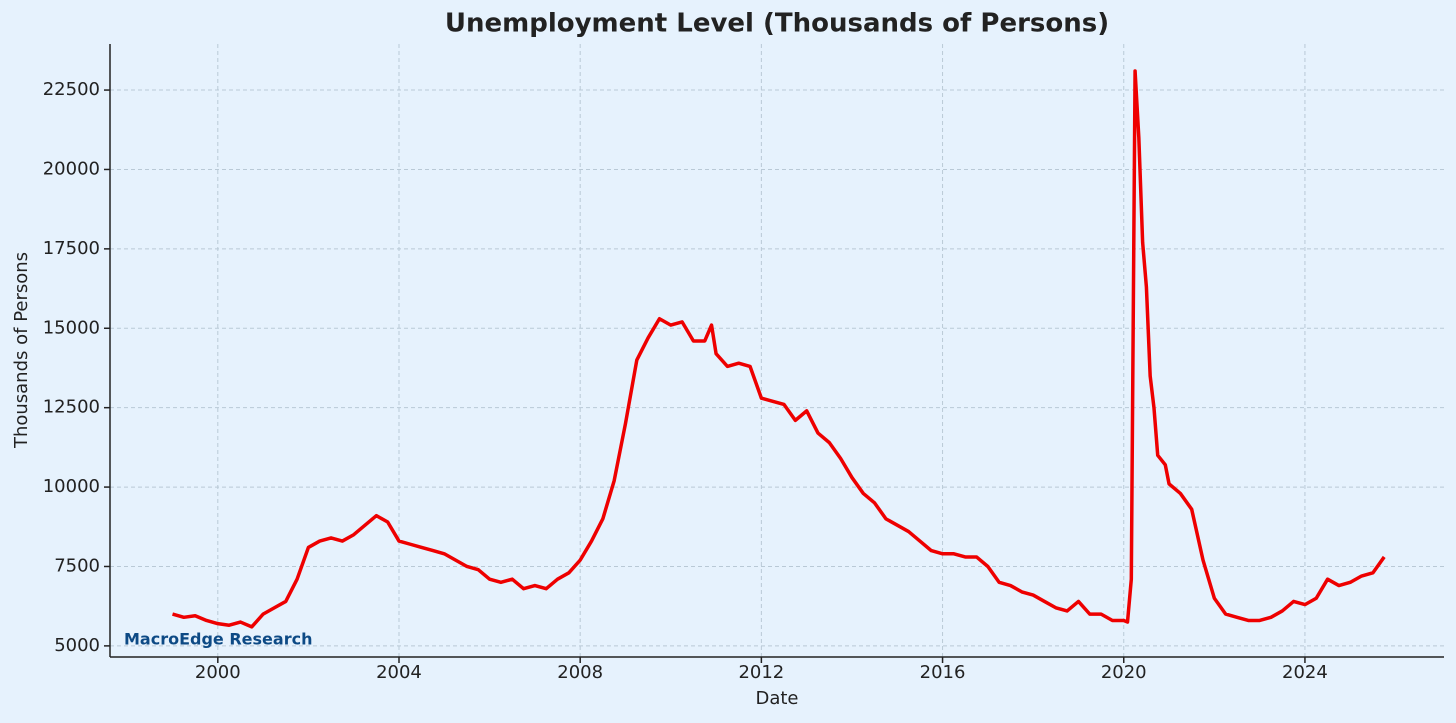 This screenshot has height=723, width=1456. I want to click on x-tick-label: 2012, so click(761, 672).